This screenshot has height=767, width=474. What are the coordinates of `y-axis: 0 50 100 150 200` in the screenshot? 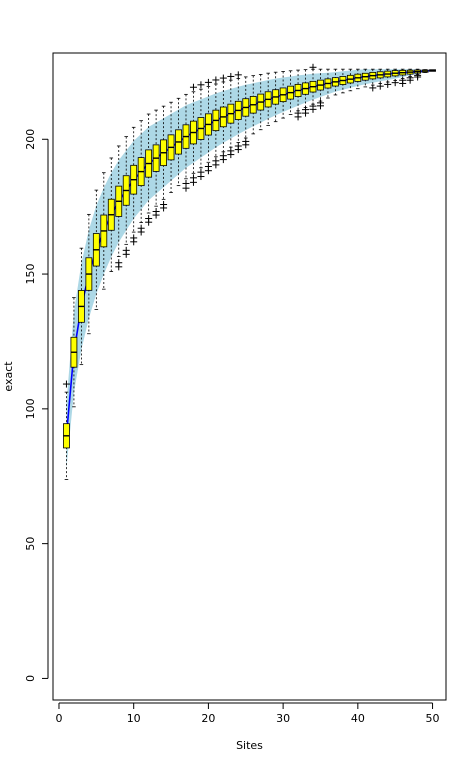 It's located at (36, 405).